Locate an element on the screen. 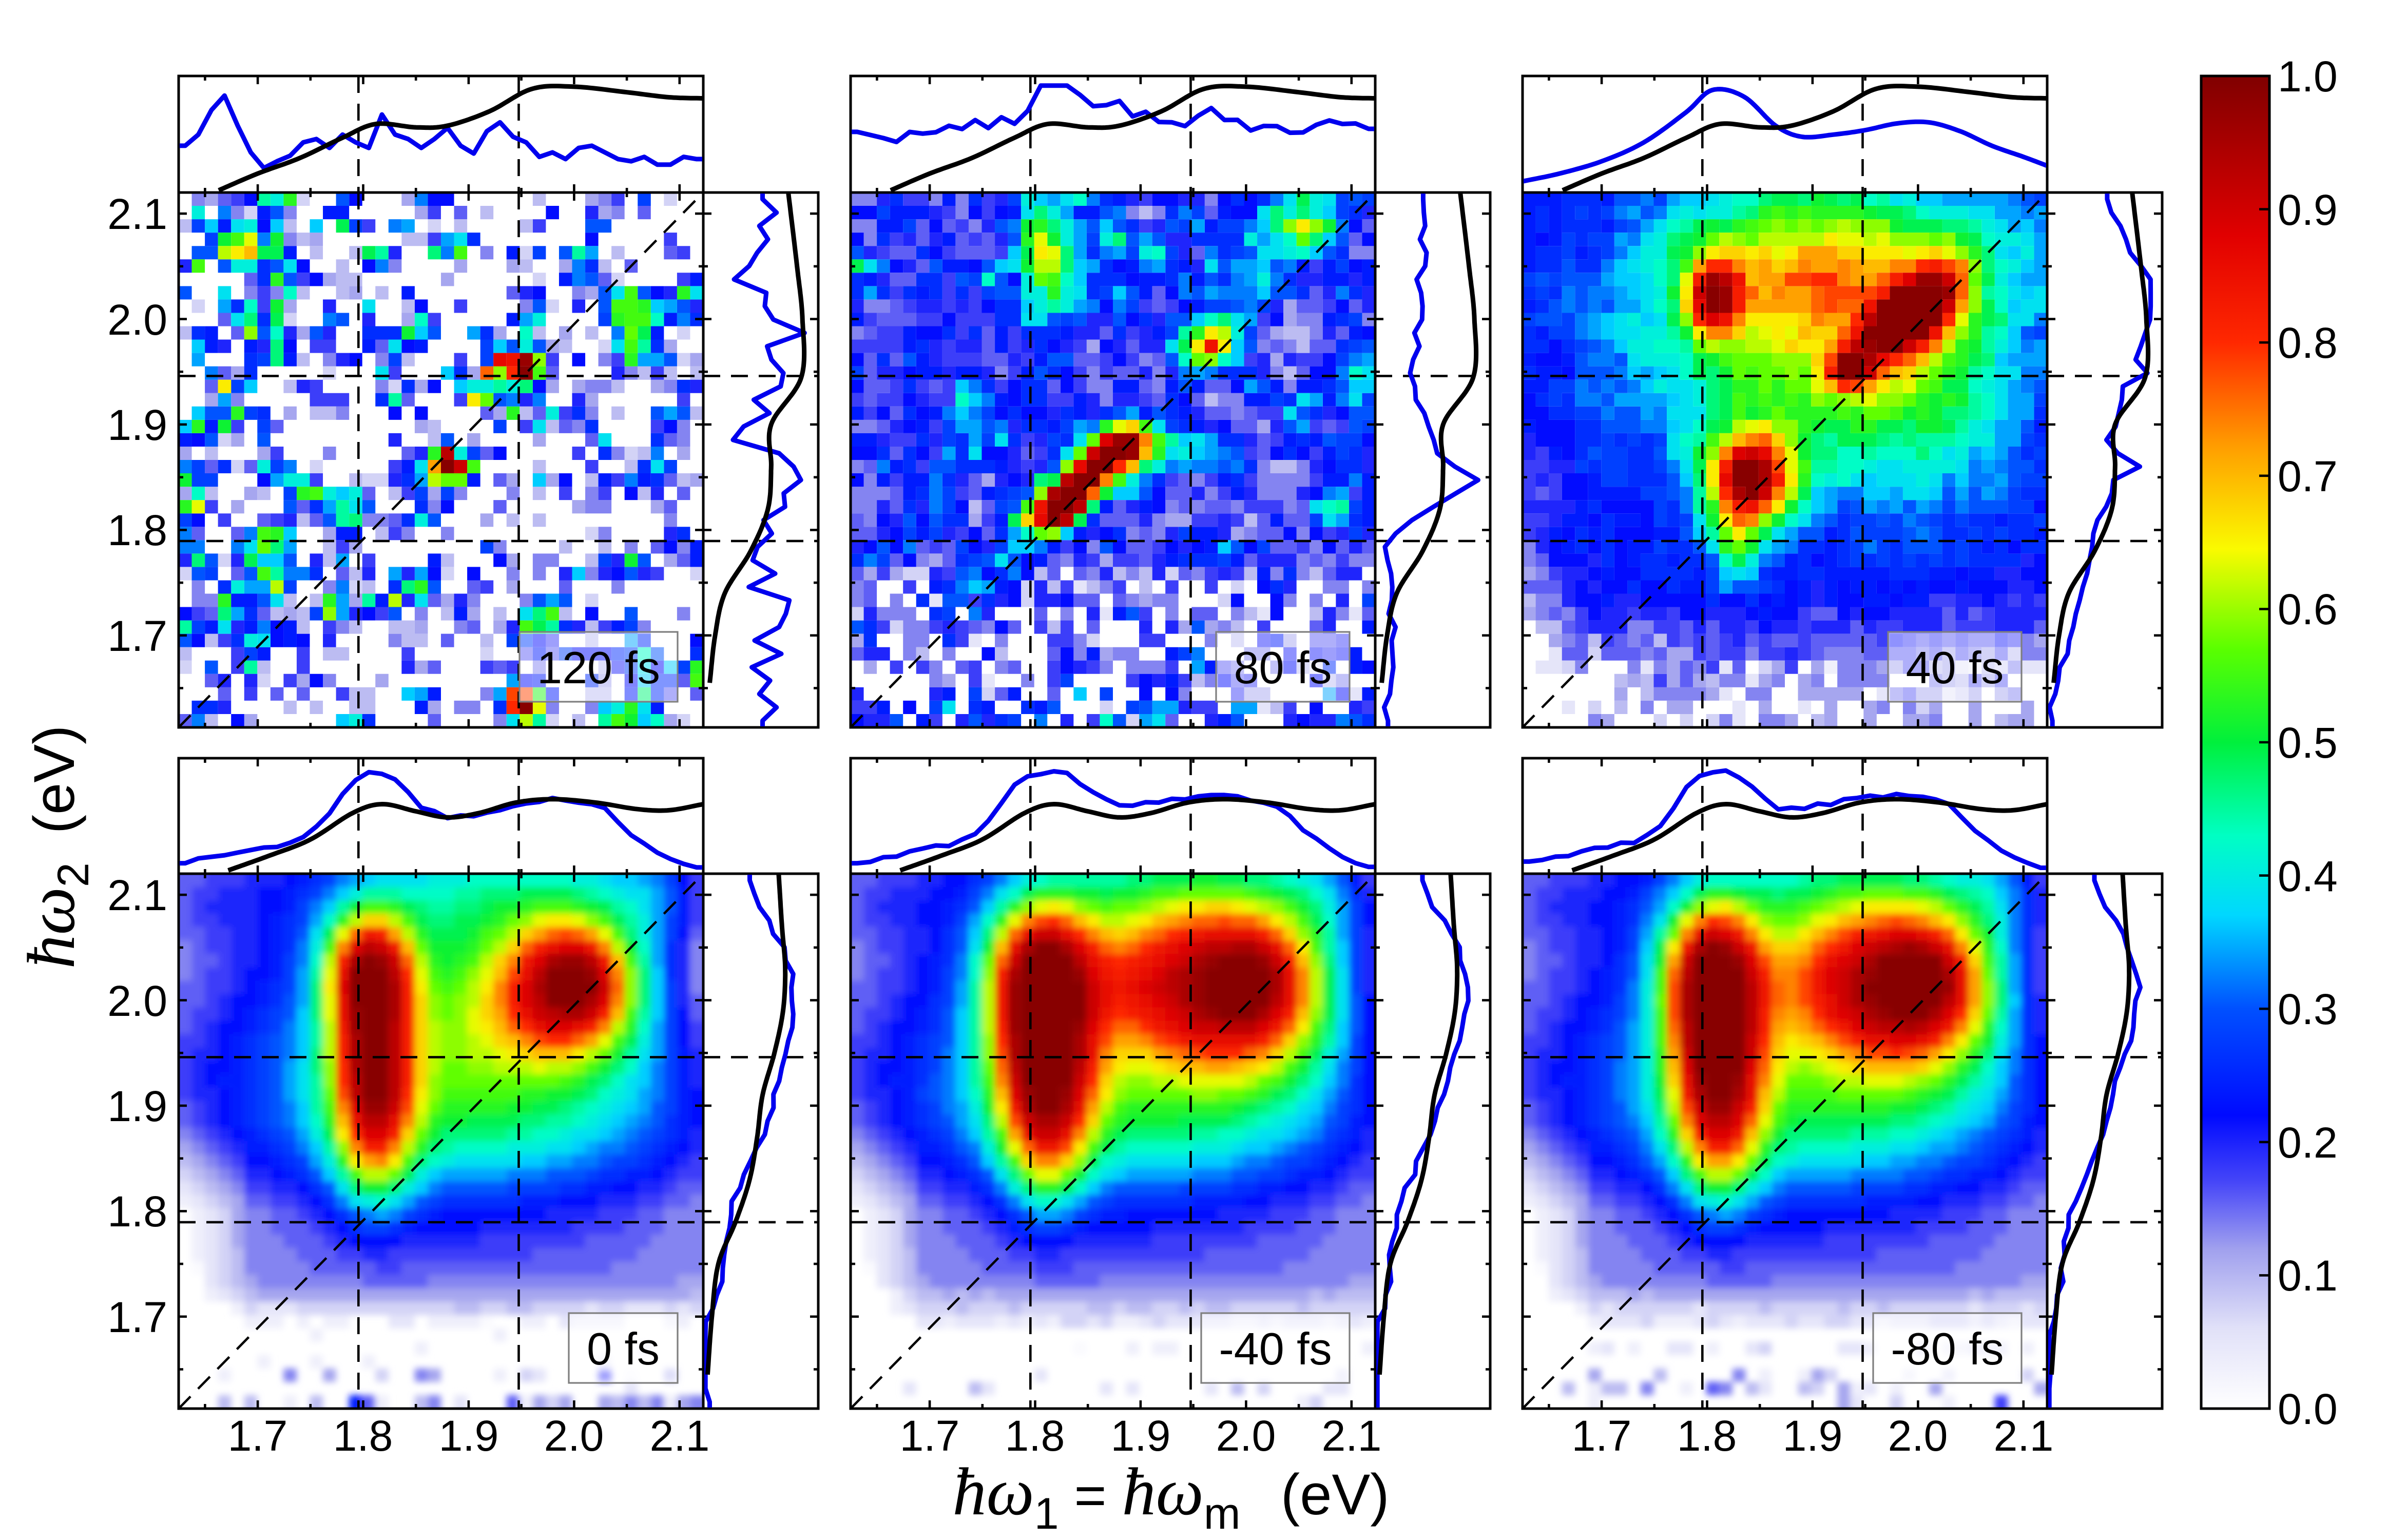 This screenshot has height=1540, width=2387. svg-text: 0.8 is located at coordinates (2308, 343).